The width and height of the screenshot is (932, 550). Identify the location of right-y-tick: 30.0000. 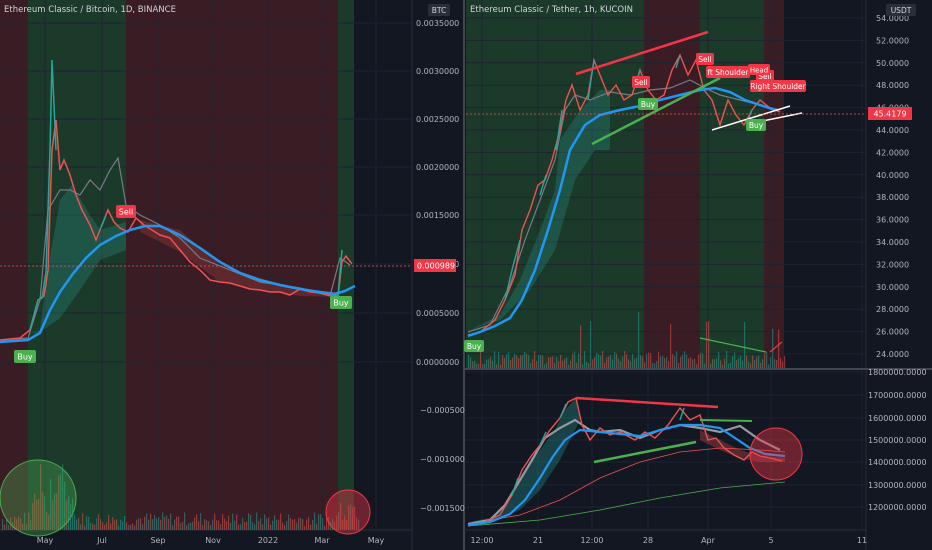
(892, 287).